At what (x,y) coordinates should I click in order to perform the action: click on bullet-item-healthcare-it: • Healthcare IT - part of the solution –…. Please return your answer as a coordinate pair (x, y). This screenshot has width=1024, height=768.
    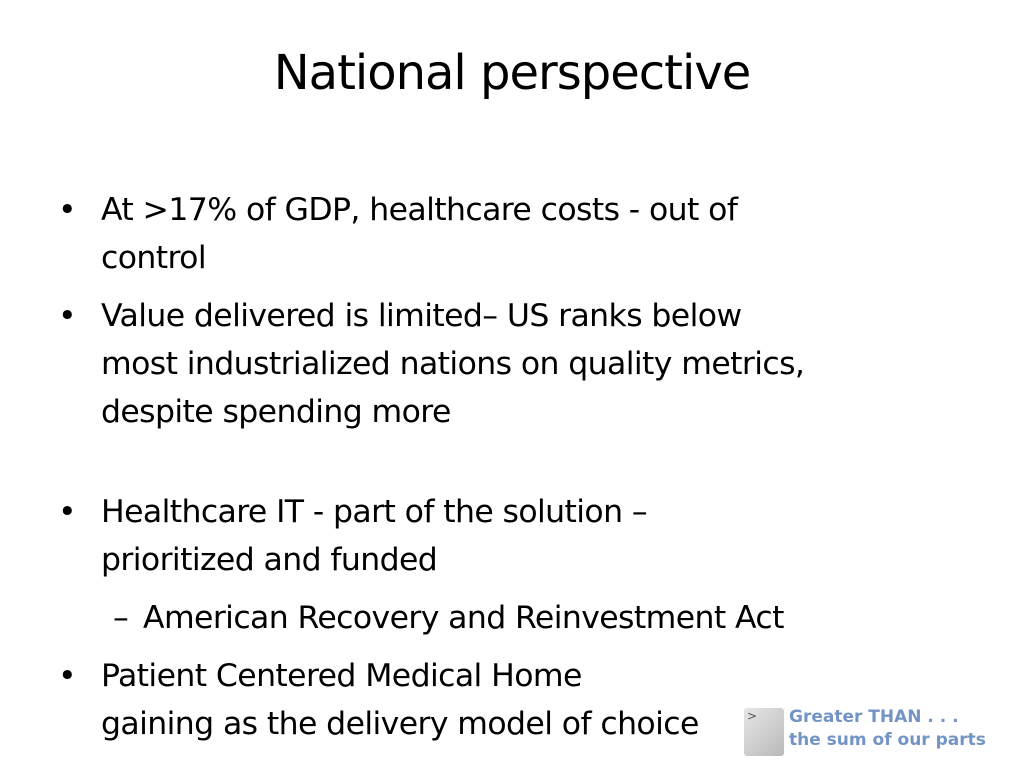
    Looking at the image, I should click on (518, 536).